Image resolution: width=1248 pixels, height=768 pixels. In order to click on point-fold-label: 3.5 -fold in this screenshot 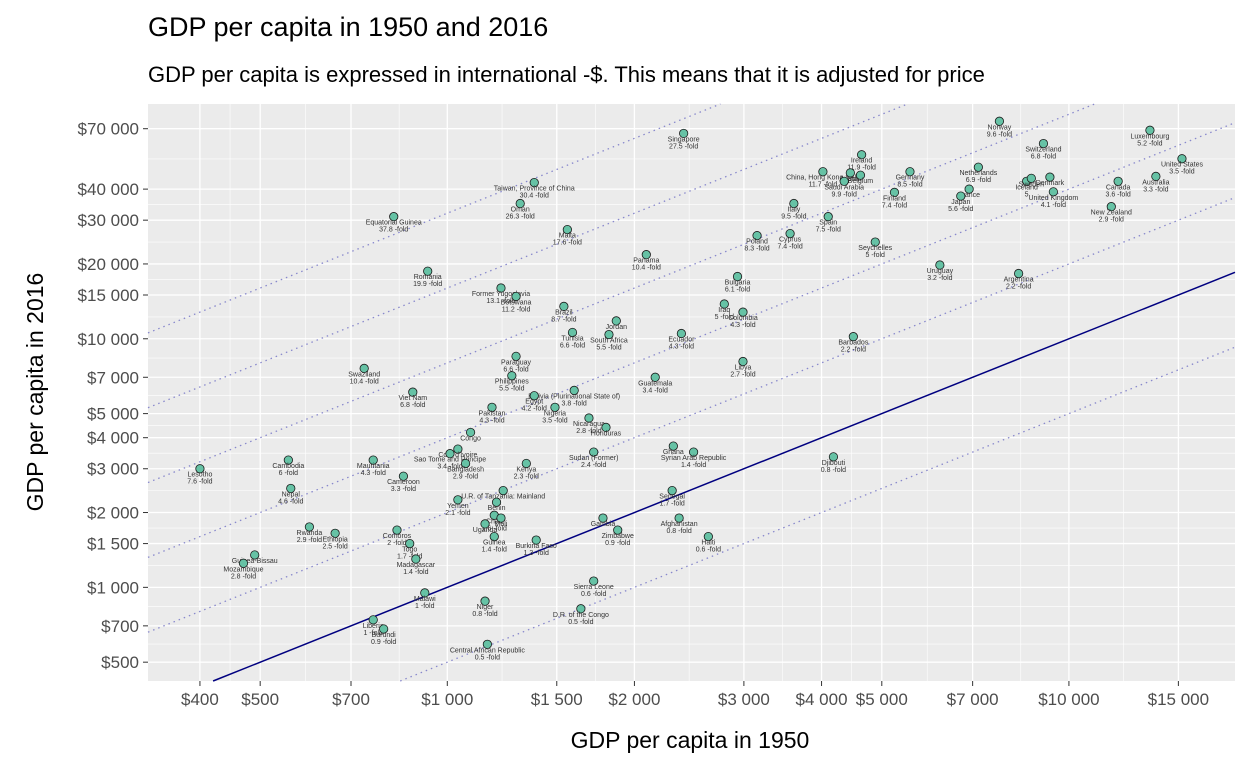, I will do `click(1181, 172)`.